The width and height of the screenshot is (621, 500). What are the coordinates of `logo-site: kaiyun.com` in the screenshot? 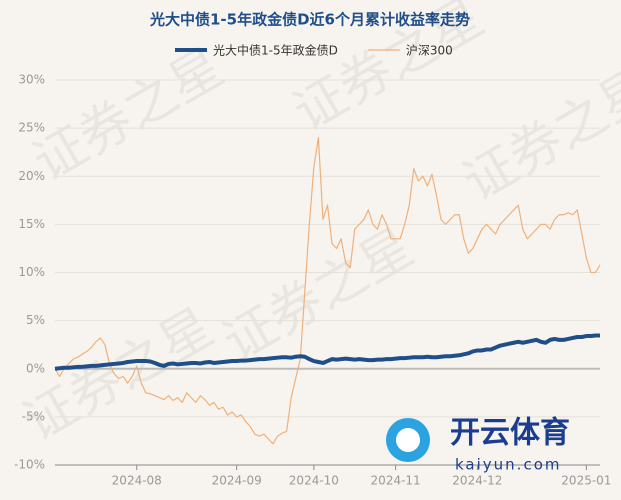 It's located at (508, 465).